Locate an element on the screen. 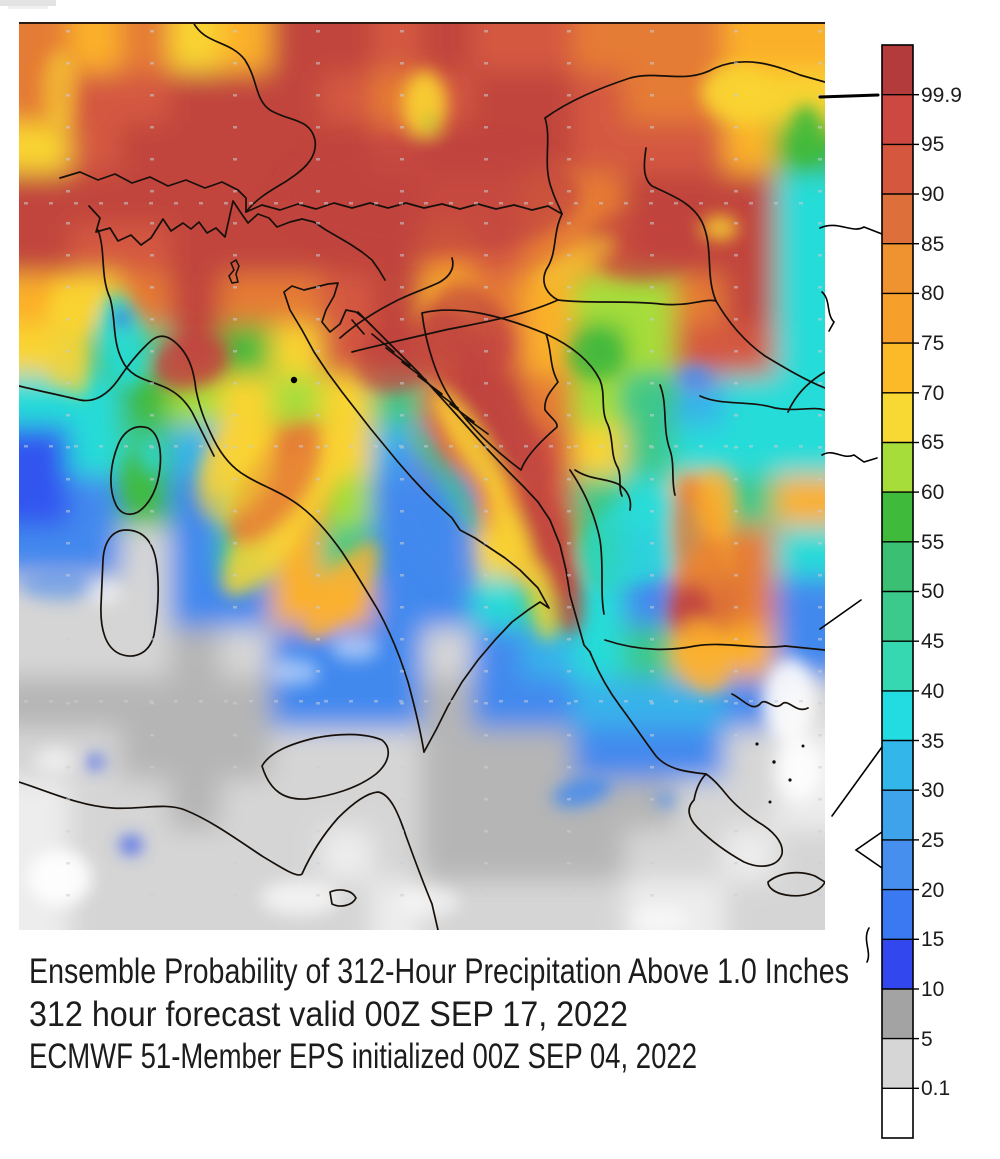  svg-text: 35 is located at coordinates (932, 741).